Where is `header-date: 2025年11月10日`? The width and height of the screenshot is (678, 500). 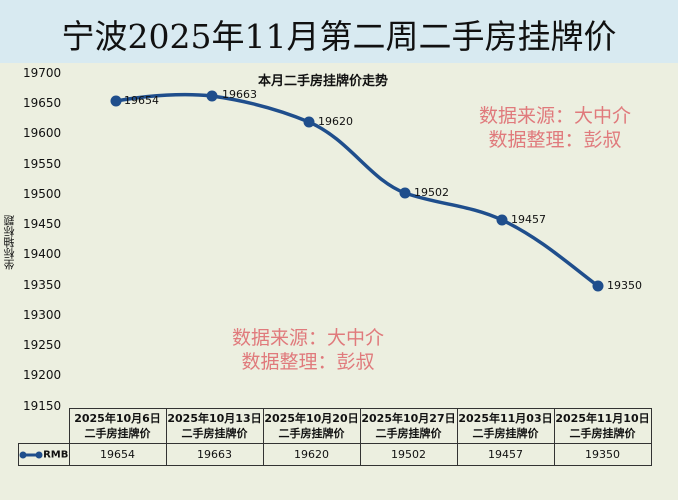 header-date: 2025年11月10日 is located at coordinates (602, 418).